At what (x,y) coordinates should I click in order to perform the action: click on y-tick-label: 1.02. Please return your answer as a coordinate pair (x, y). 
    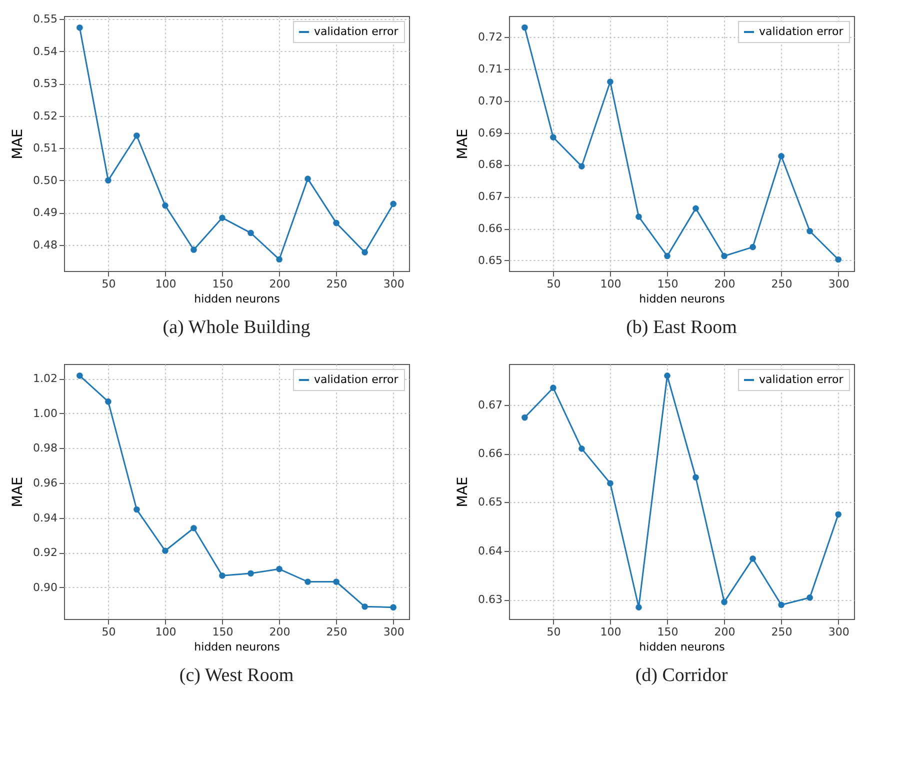
    Looking at the image, I should click on (45, 379).